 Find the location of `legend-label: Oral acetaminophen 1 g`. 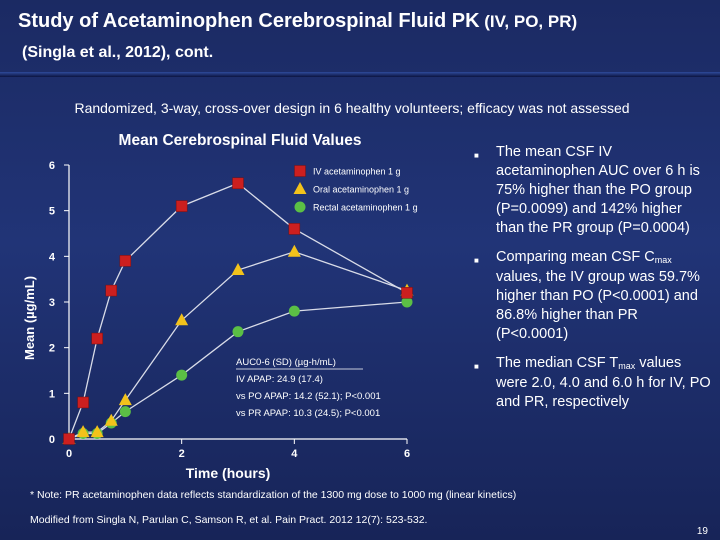

legend-label: Oral acetaminophen 1 g is located at coordinates (361, 190).